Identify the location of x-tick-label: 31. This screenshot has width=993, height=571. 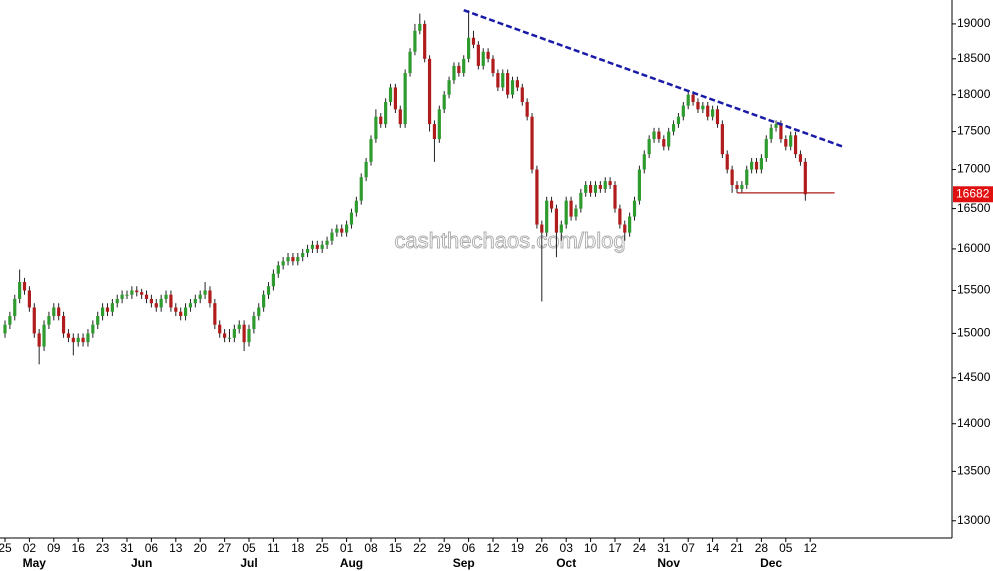
(127, 548).